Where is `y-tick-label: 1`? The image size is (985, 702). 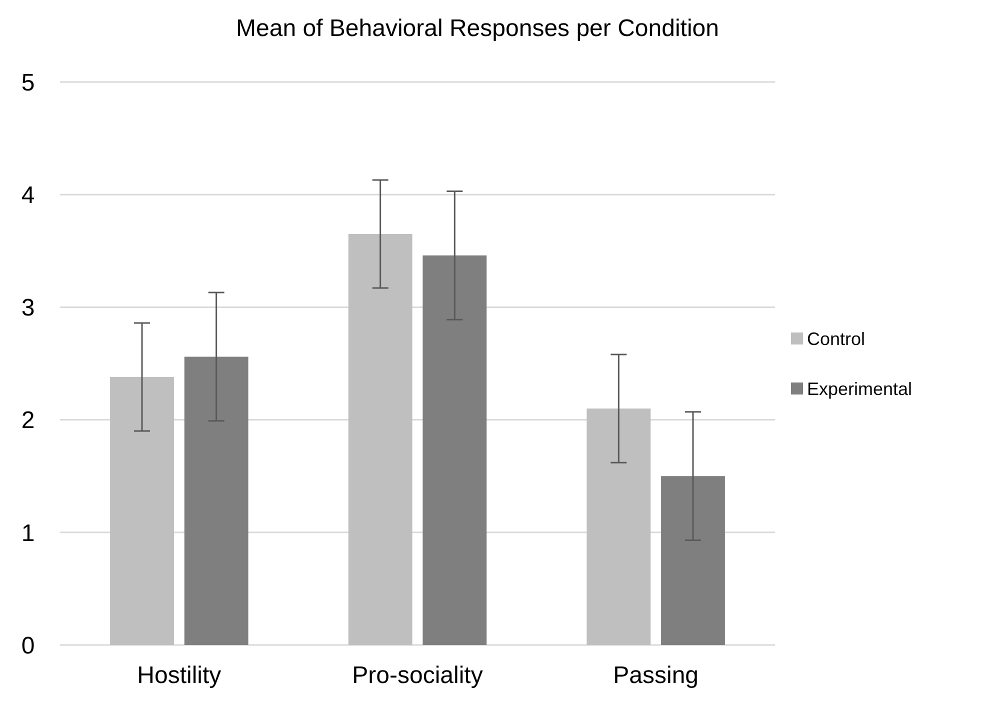
y-tick-label: 1 is located at coordinates (28, 533).